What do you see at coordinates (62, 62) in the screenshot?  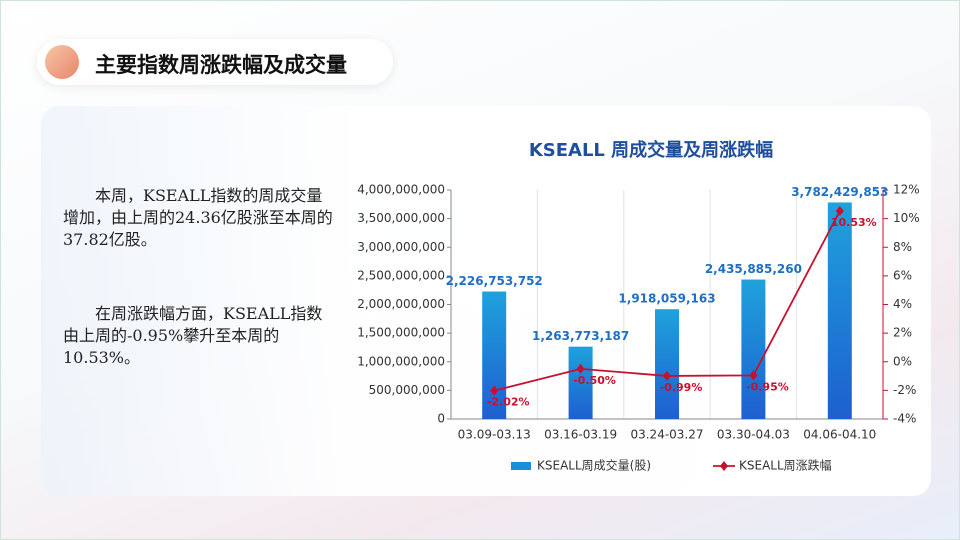 I see `header-icon` at bounding box center [62, 62].